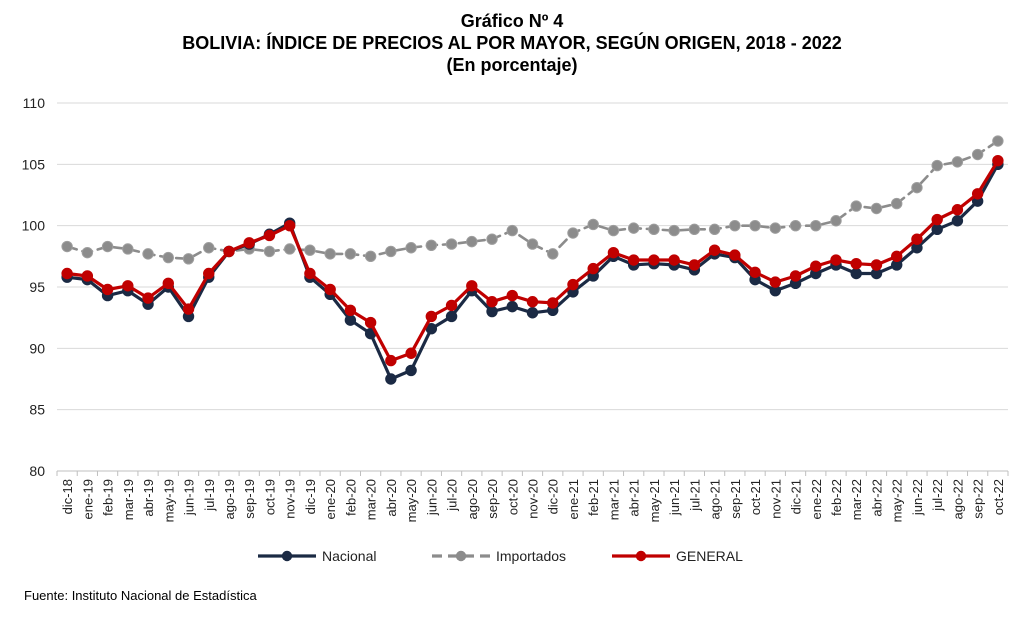 The image size is (1024, 619). What do you see at coordinates (67, 496) in the screenshot?
I see `x-tick-label: dic-18` at bounding box center [67, 496].